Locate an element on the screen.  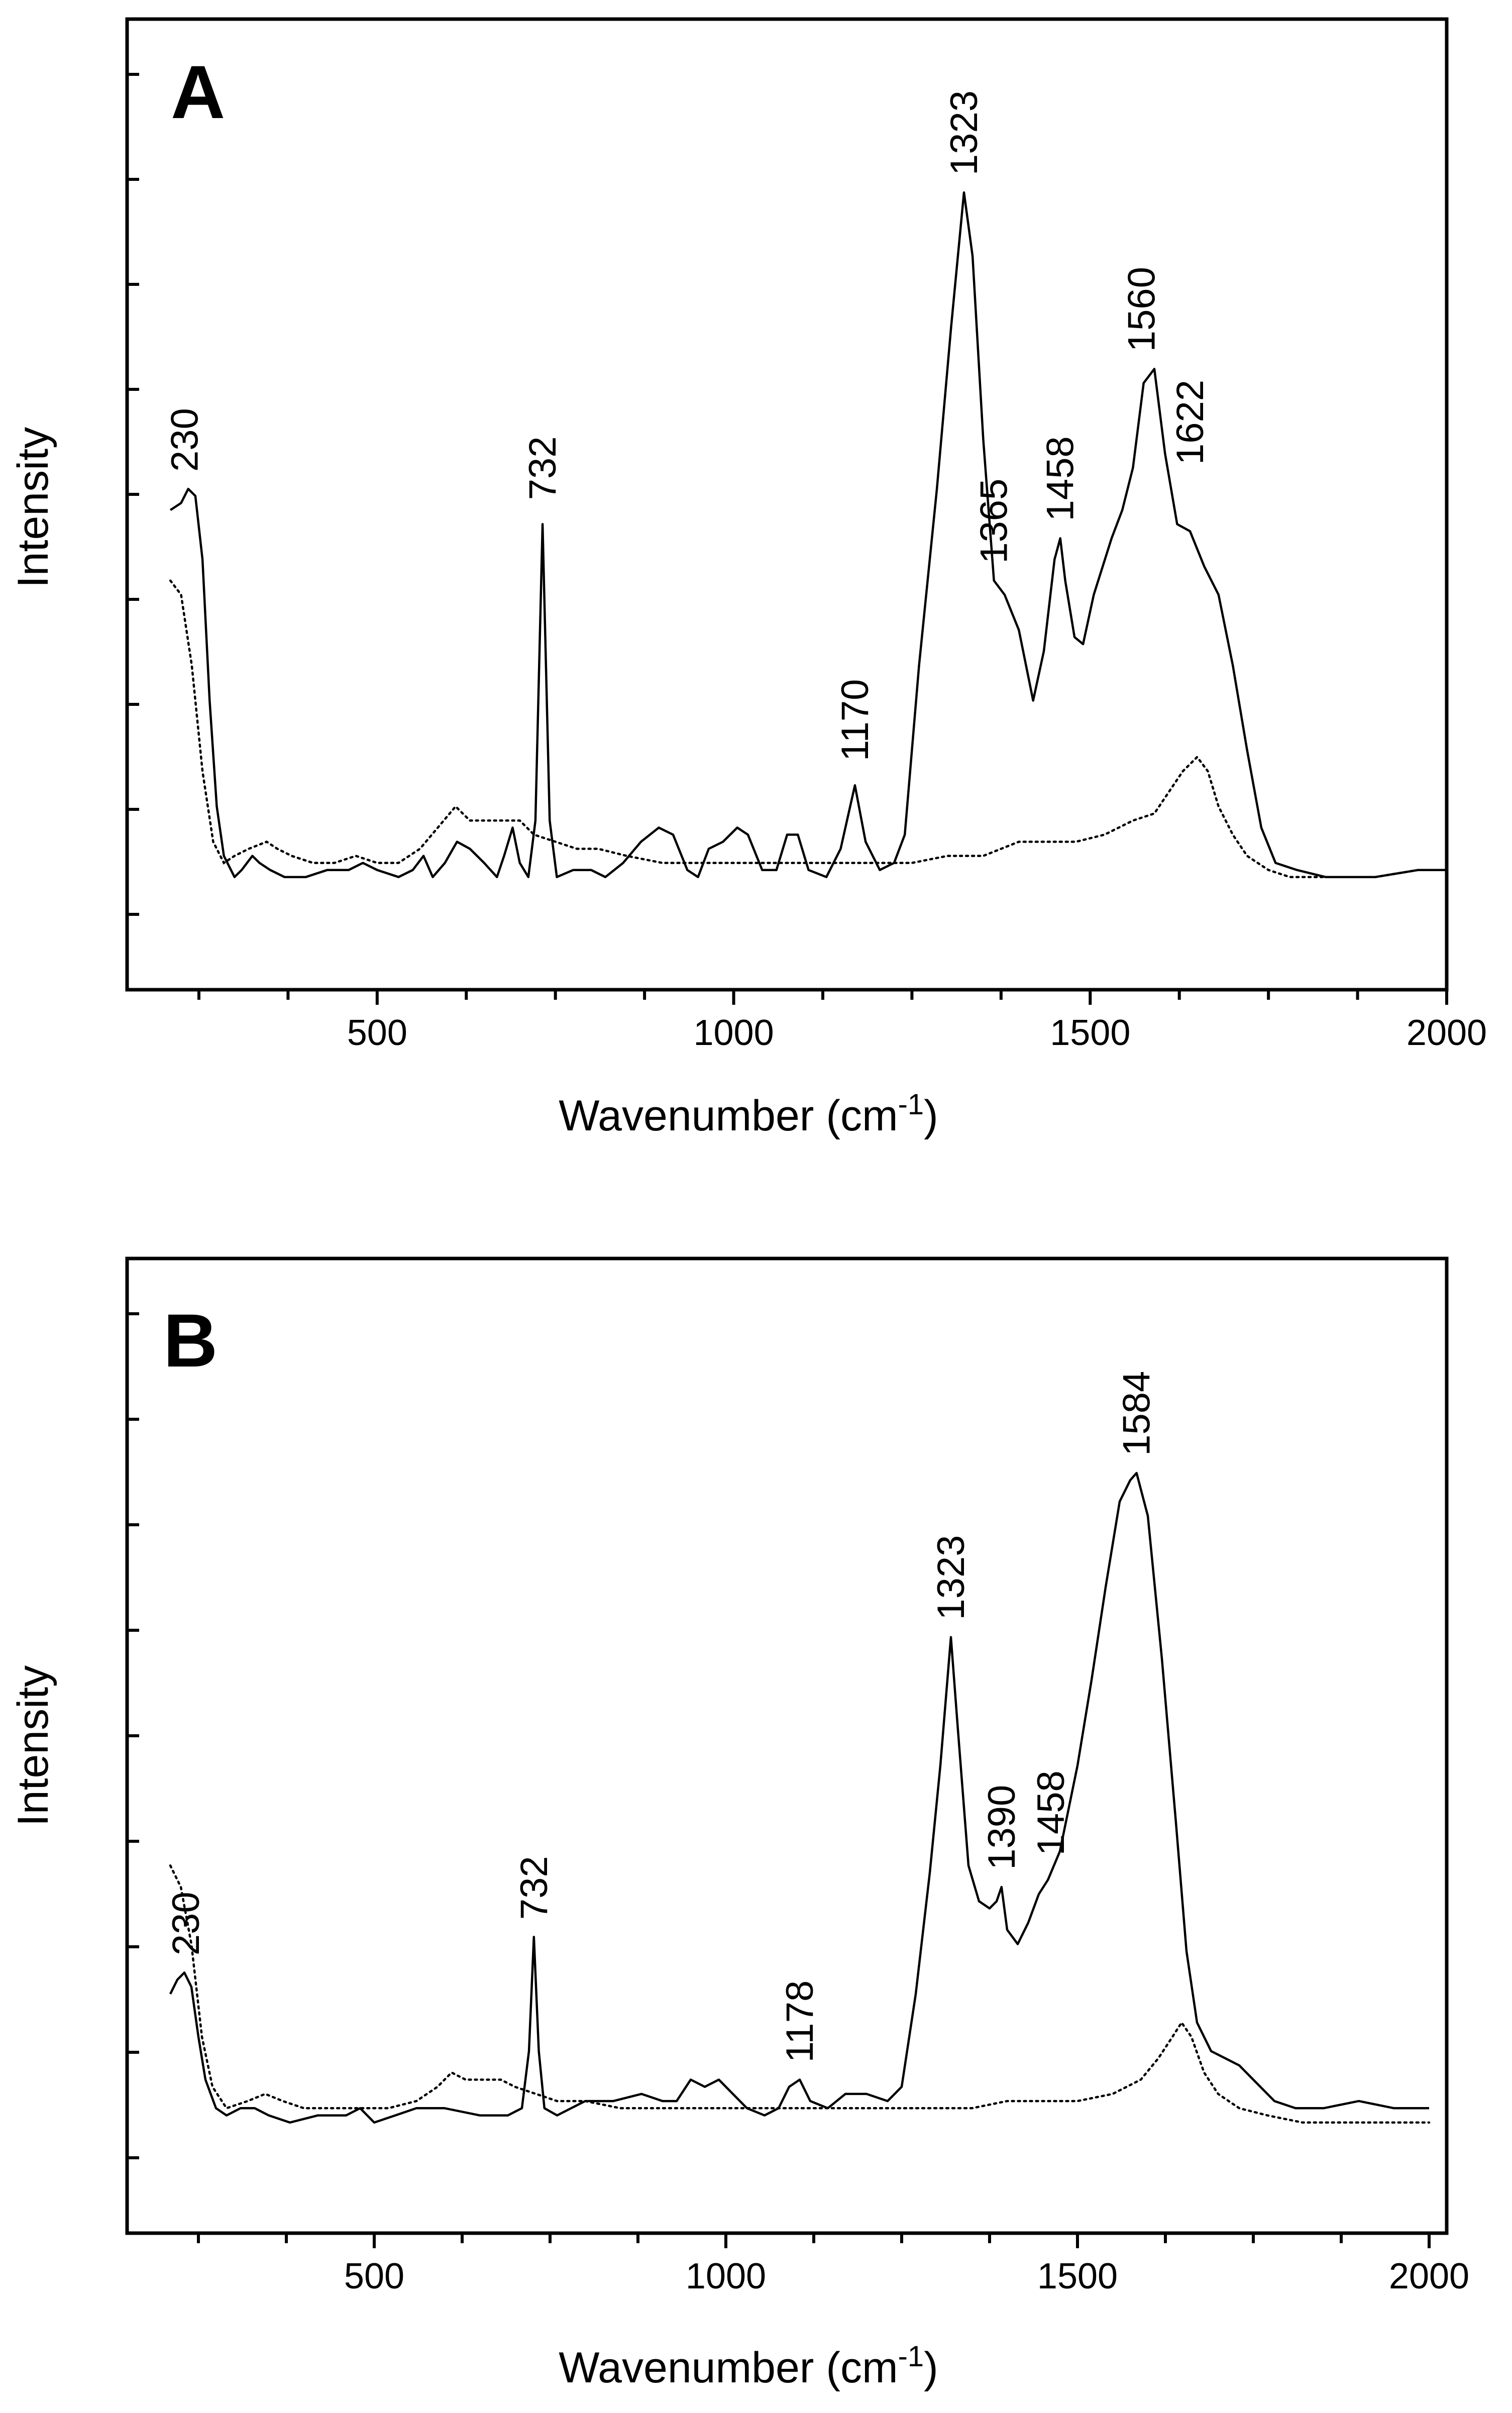
panel-a-y-ticks is located at coordinates (133, 495).